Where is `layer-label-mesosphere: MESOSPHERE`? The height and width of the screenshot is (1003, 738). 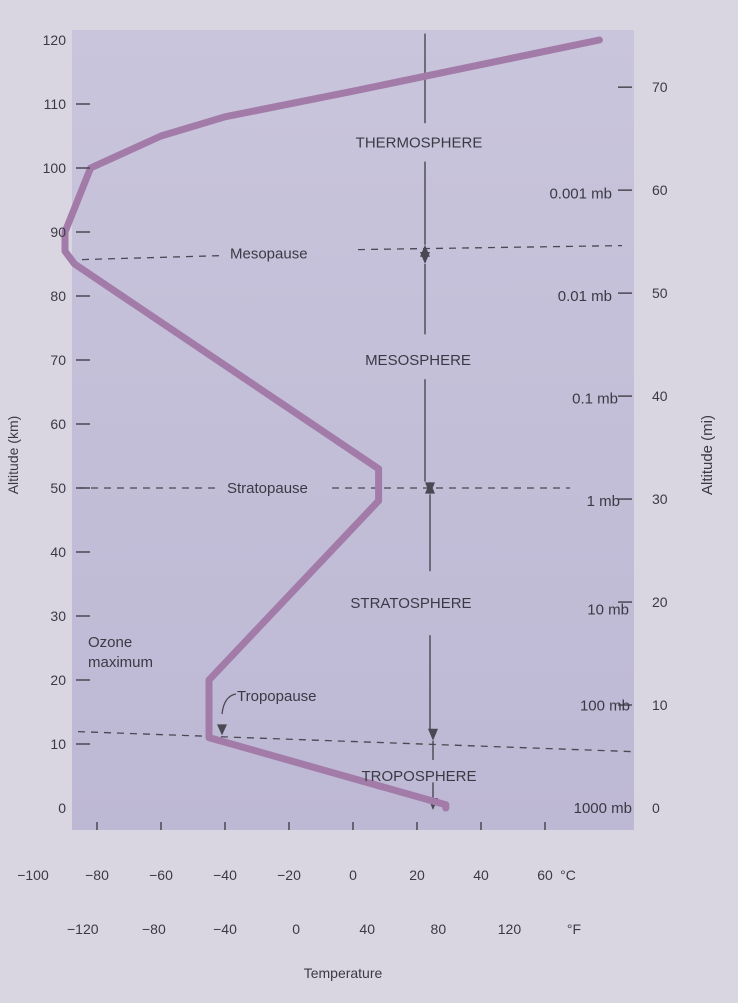
layer-label-mesosphere: MESOSPHERE is located at coordinates (418, 360).